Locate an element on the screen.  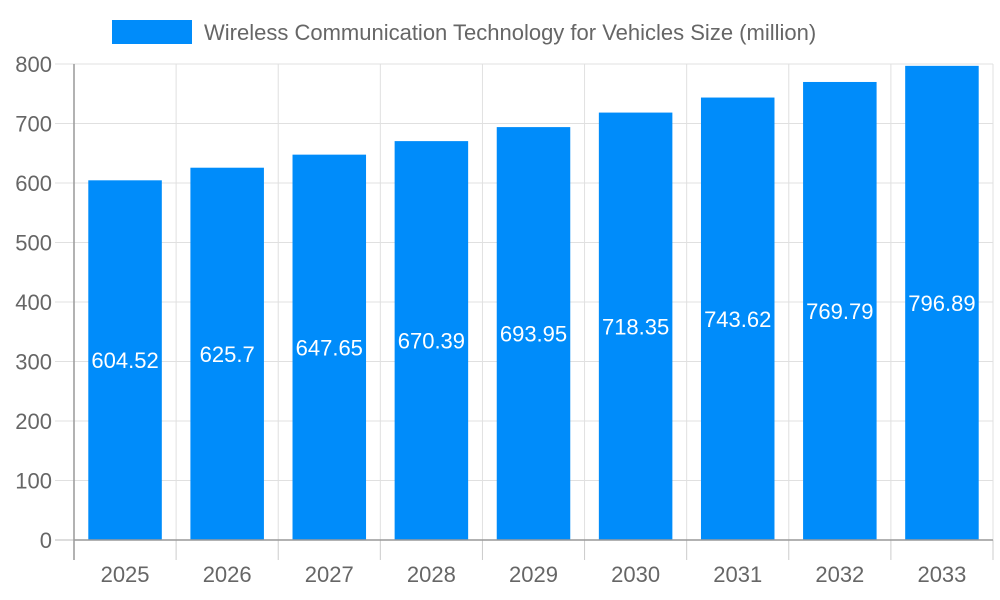
y-tick-label: 700 is located at coordinates (33, 124).